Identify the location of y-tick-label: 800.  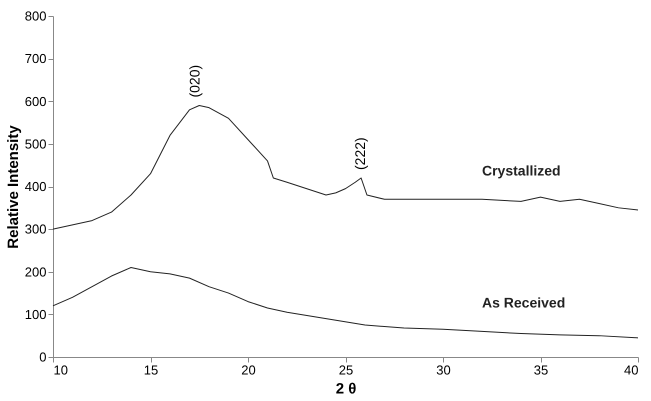
(35, 16).